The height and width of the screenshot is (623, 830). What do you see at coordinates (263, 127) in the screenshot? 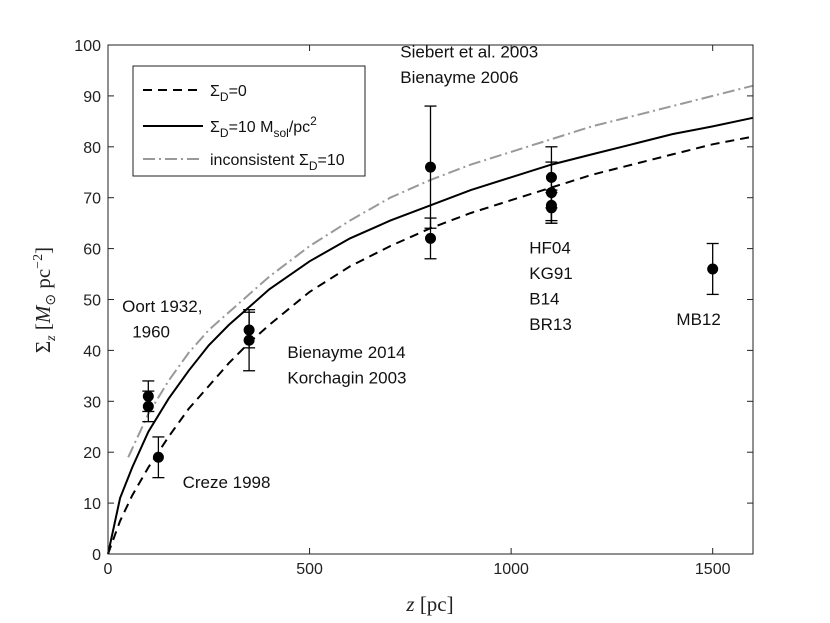
I see `legend-label-sigmad-10: ΣD=10 Msol/pc2` at bounding box center [263, 127].